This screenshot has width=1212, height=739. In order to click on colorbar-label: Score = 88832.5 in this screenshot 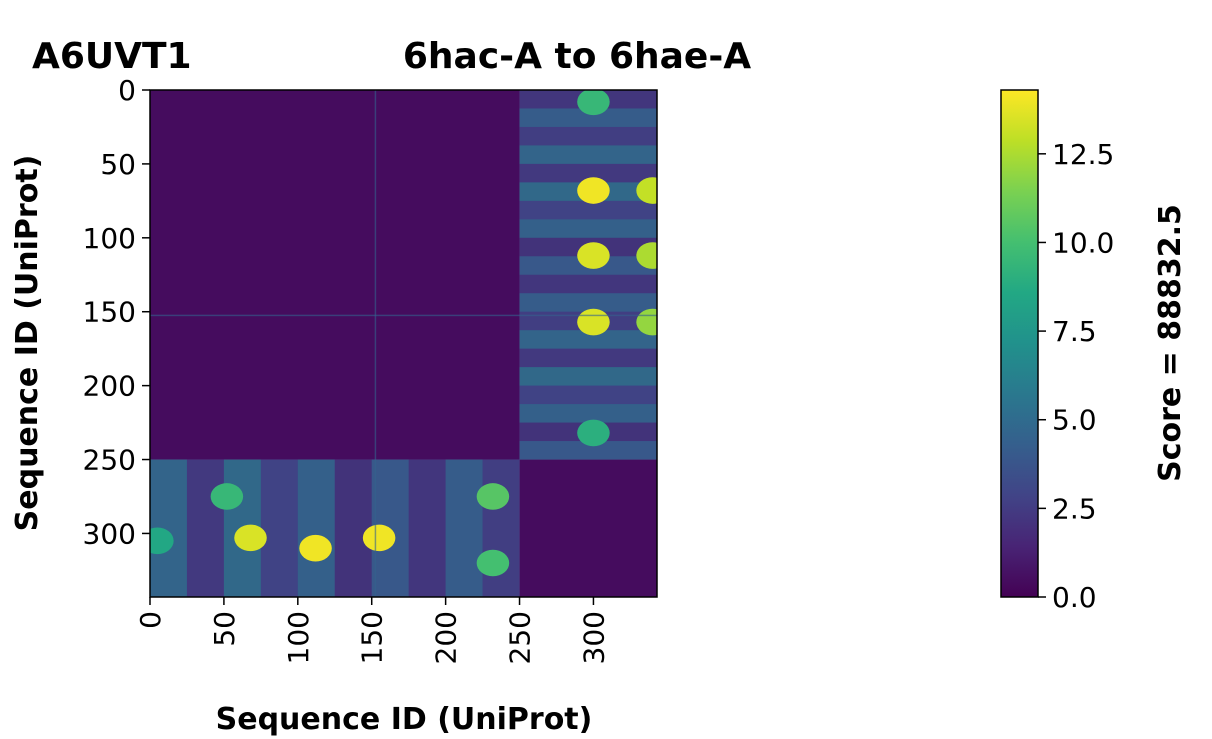, I will do `click(1170, 343)`.